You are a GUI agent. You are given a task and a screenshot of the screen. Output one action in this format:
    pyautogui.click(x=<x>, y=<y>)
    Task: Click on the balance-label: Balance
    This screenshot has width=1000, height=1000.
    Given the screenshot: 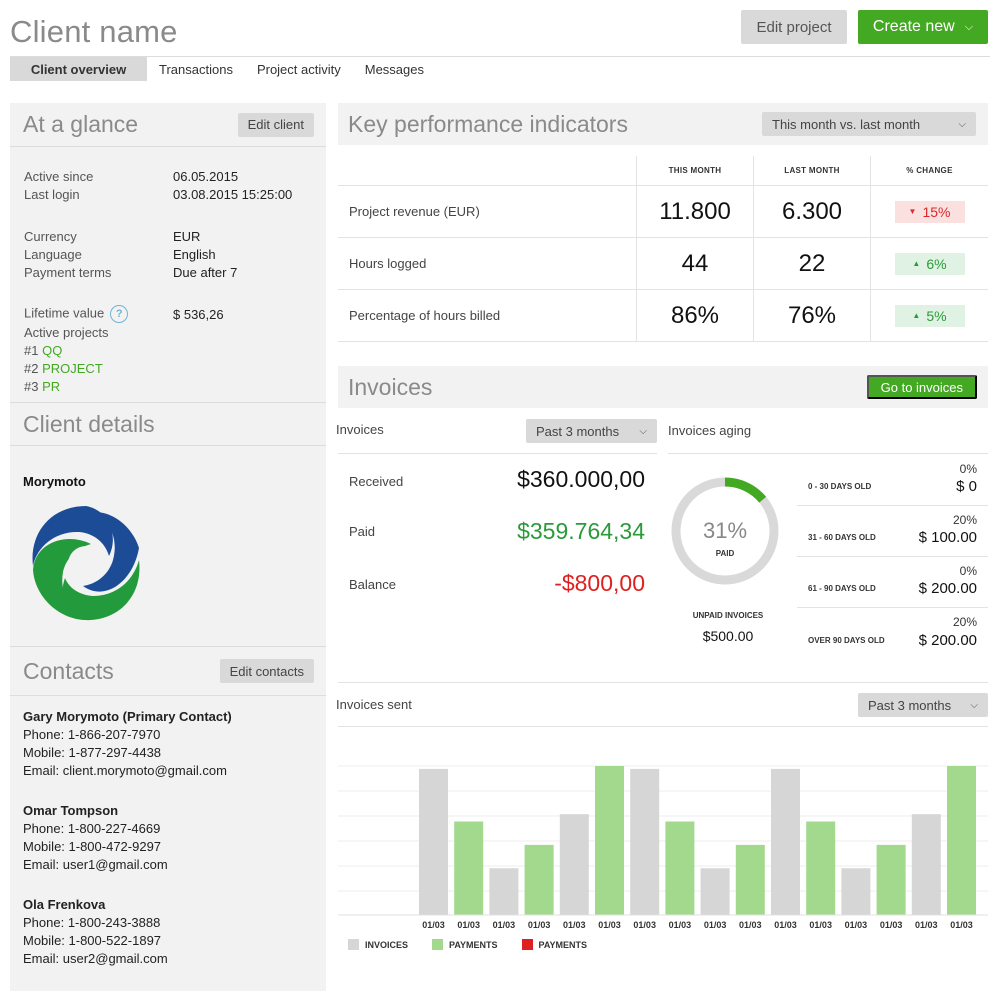 What is the action you would take?
    pyautogui.click(x=372, y=584)
    